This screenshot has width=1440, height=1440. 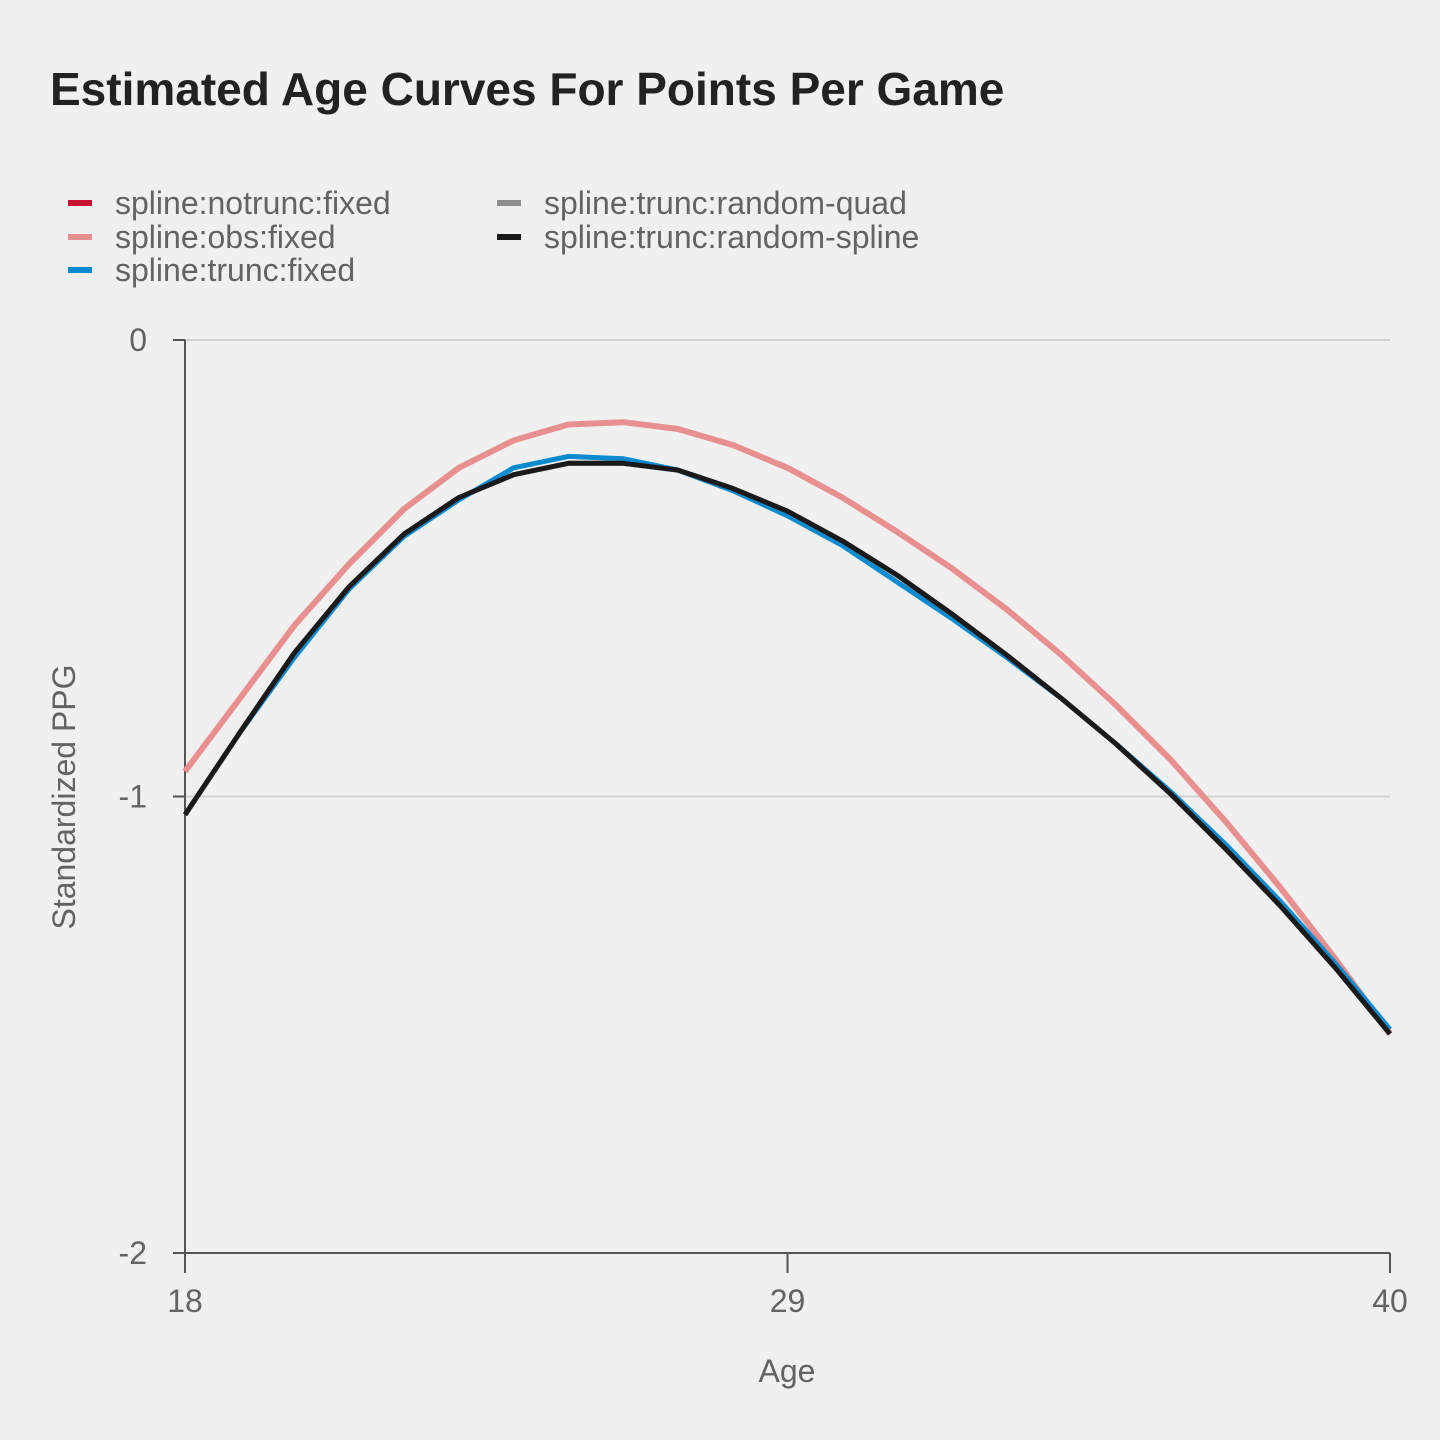 What do you see at coordinates (138, 340) in the screenshot?
I see `y-tick-label: 0` at bounding box center [138, 340].